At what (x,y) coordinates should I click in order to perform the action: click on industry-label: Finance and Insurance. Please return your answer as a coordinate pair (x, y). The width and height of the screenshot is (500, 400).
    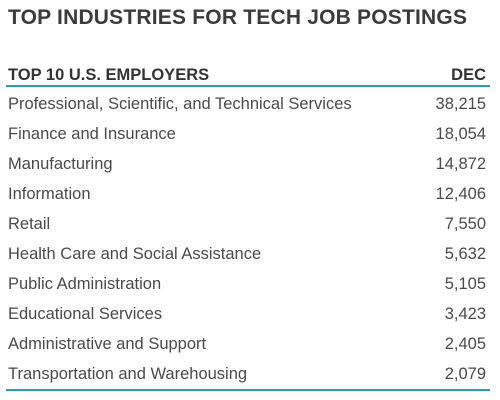
    Looking at the image, I should click on (92, 133).